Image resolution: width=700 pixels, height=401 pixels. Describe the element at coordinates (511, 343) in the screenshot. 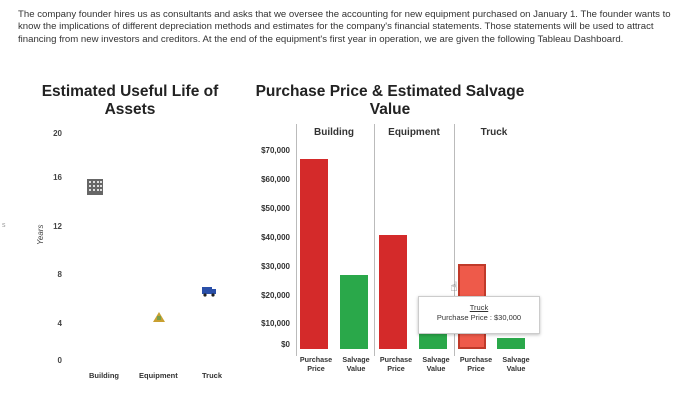

I see `bar-truck-salvage` at that location.